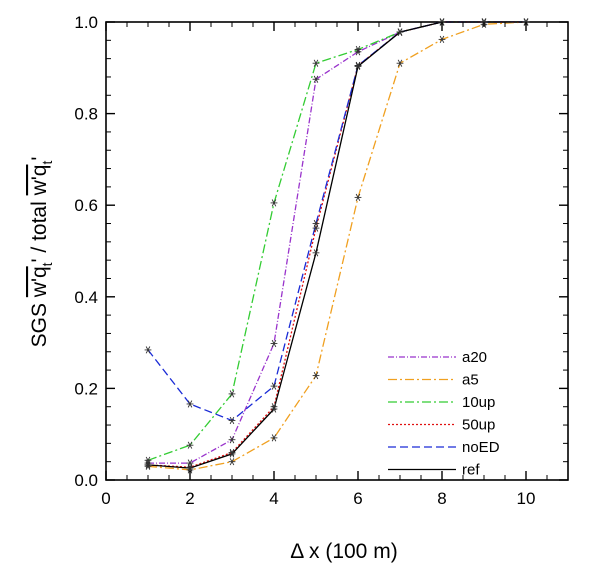  I want to click on y-axis-title-denominator: w'q, so click(39, 181).